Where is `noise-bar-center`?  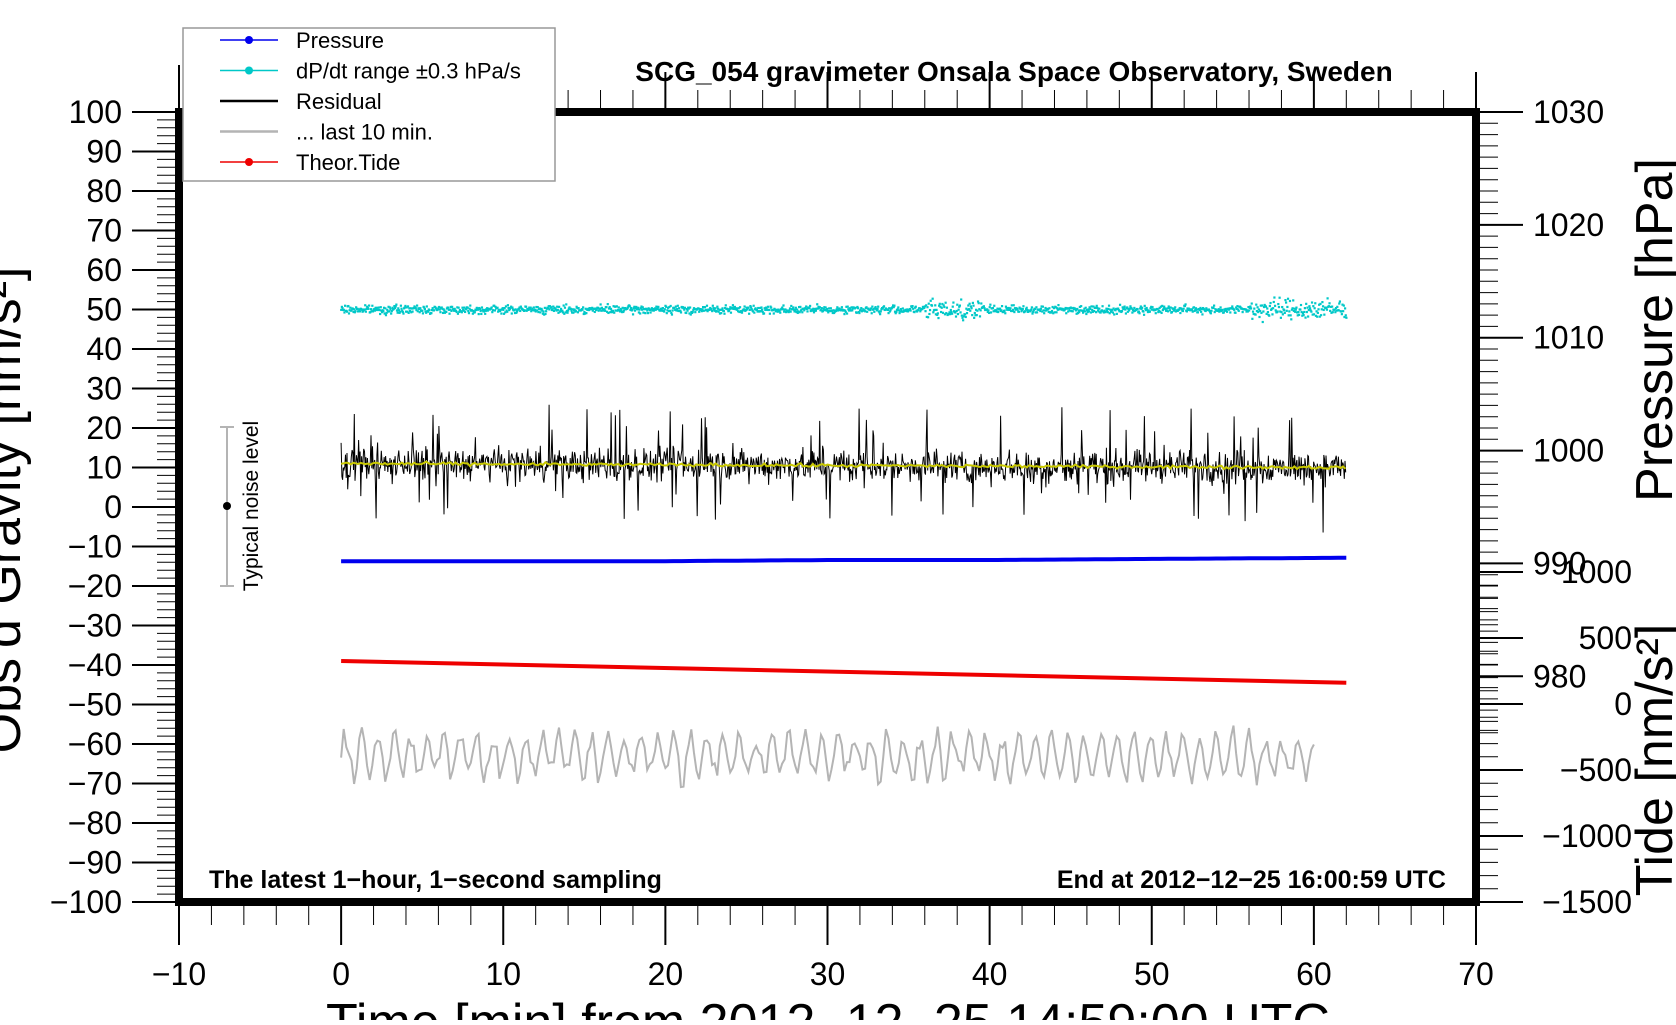
noise-bar-center is located at coordinates (227, 506).